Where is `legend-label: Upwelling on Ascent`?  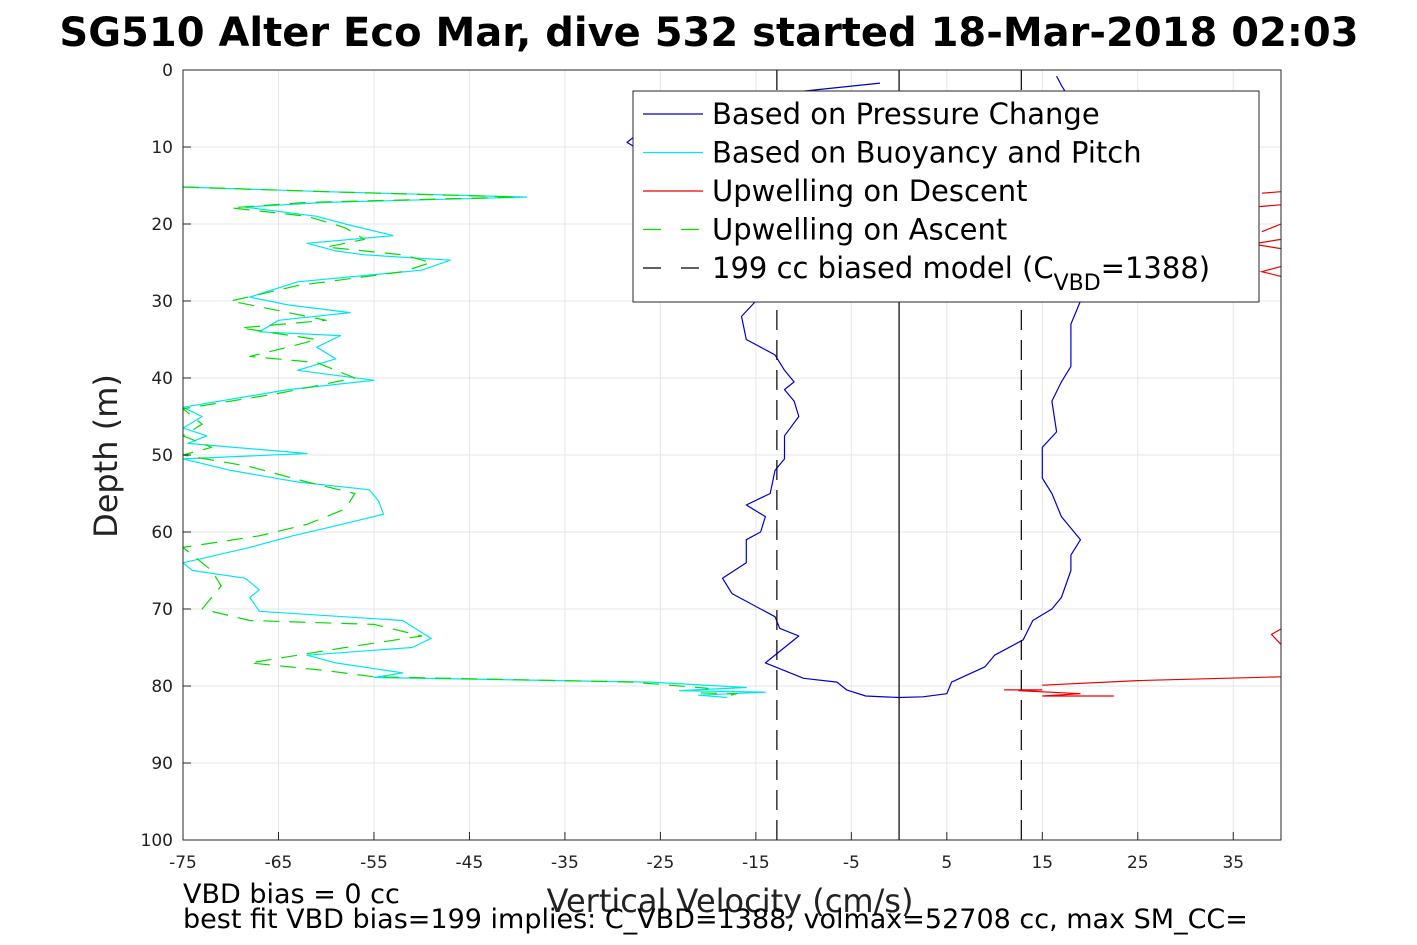
legend-label: Upwelling on Ascent is located at coordinates (859, 230).